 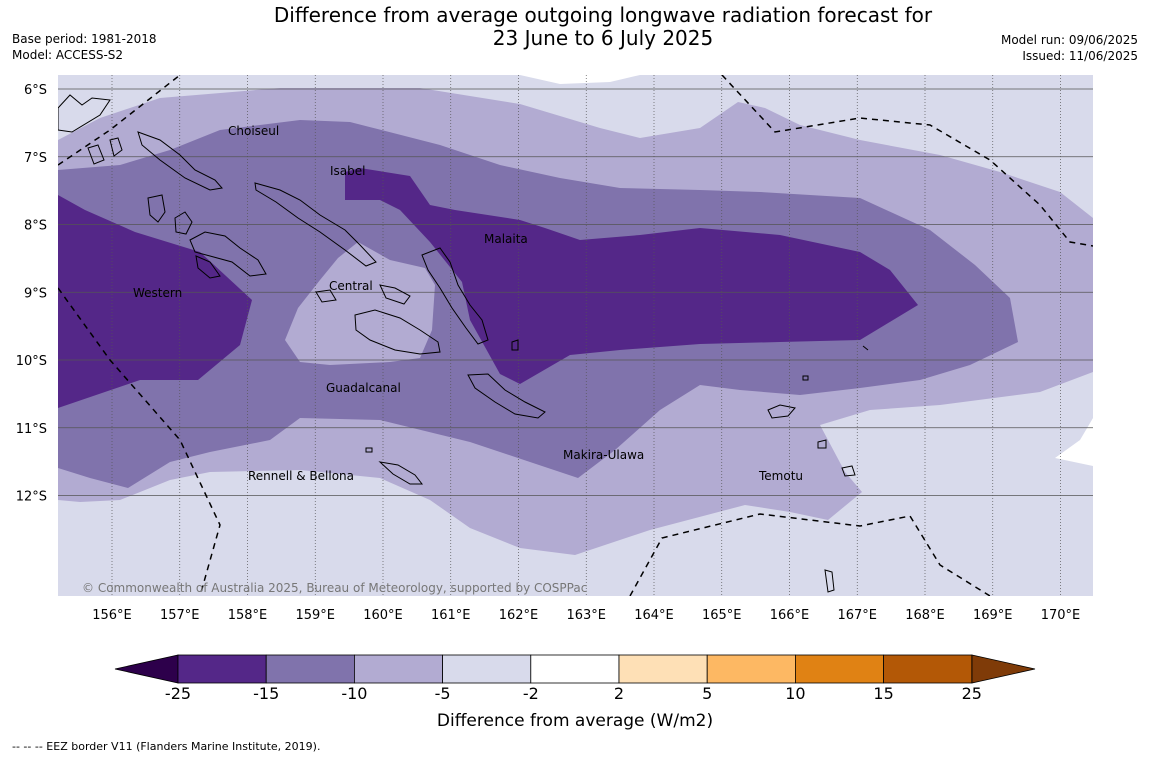 I want to click on region-choiseul: Choiseul, so click(x=253, y=131).